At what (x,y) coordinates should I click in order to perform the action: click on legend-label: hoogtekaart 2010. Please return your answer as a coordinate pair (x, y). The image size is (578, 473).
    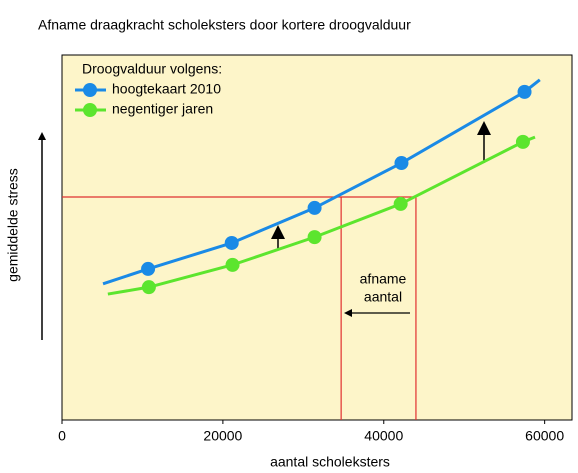
    Looking at the image, I should click on (166, 89).